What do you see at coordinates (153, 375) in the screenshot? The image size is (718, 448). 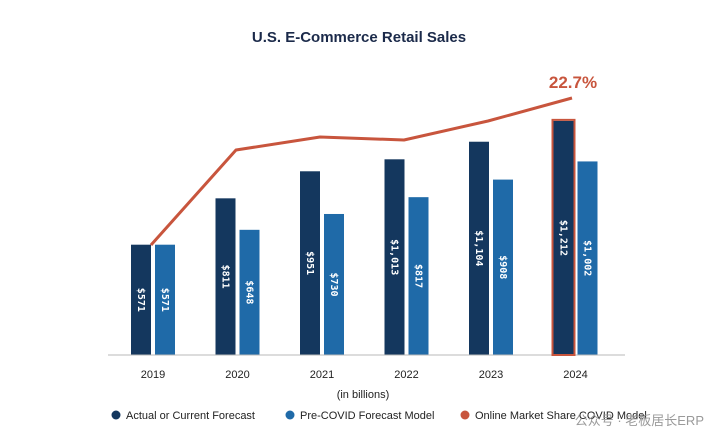 I see `x-tick-label-2019: 2019` at bounding box center [153, 375].